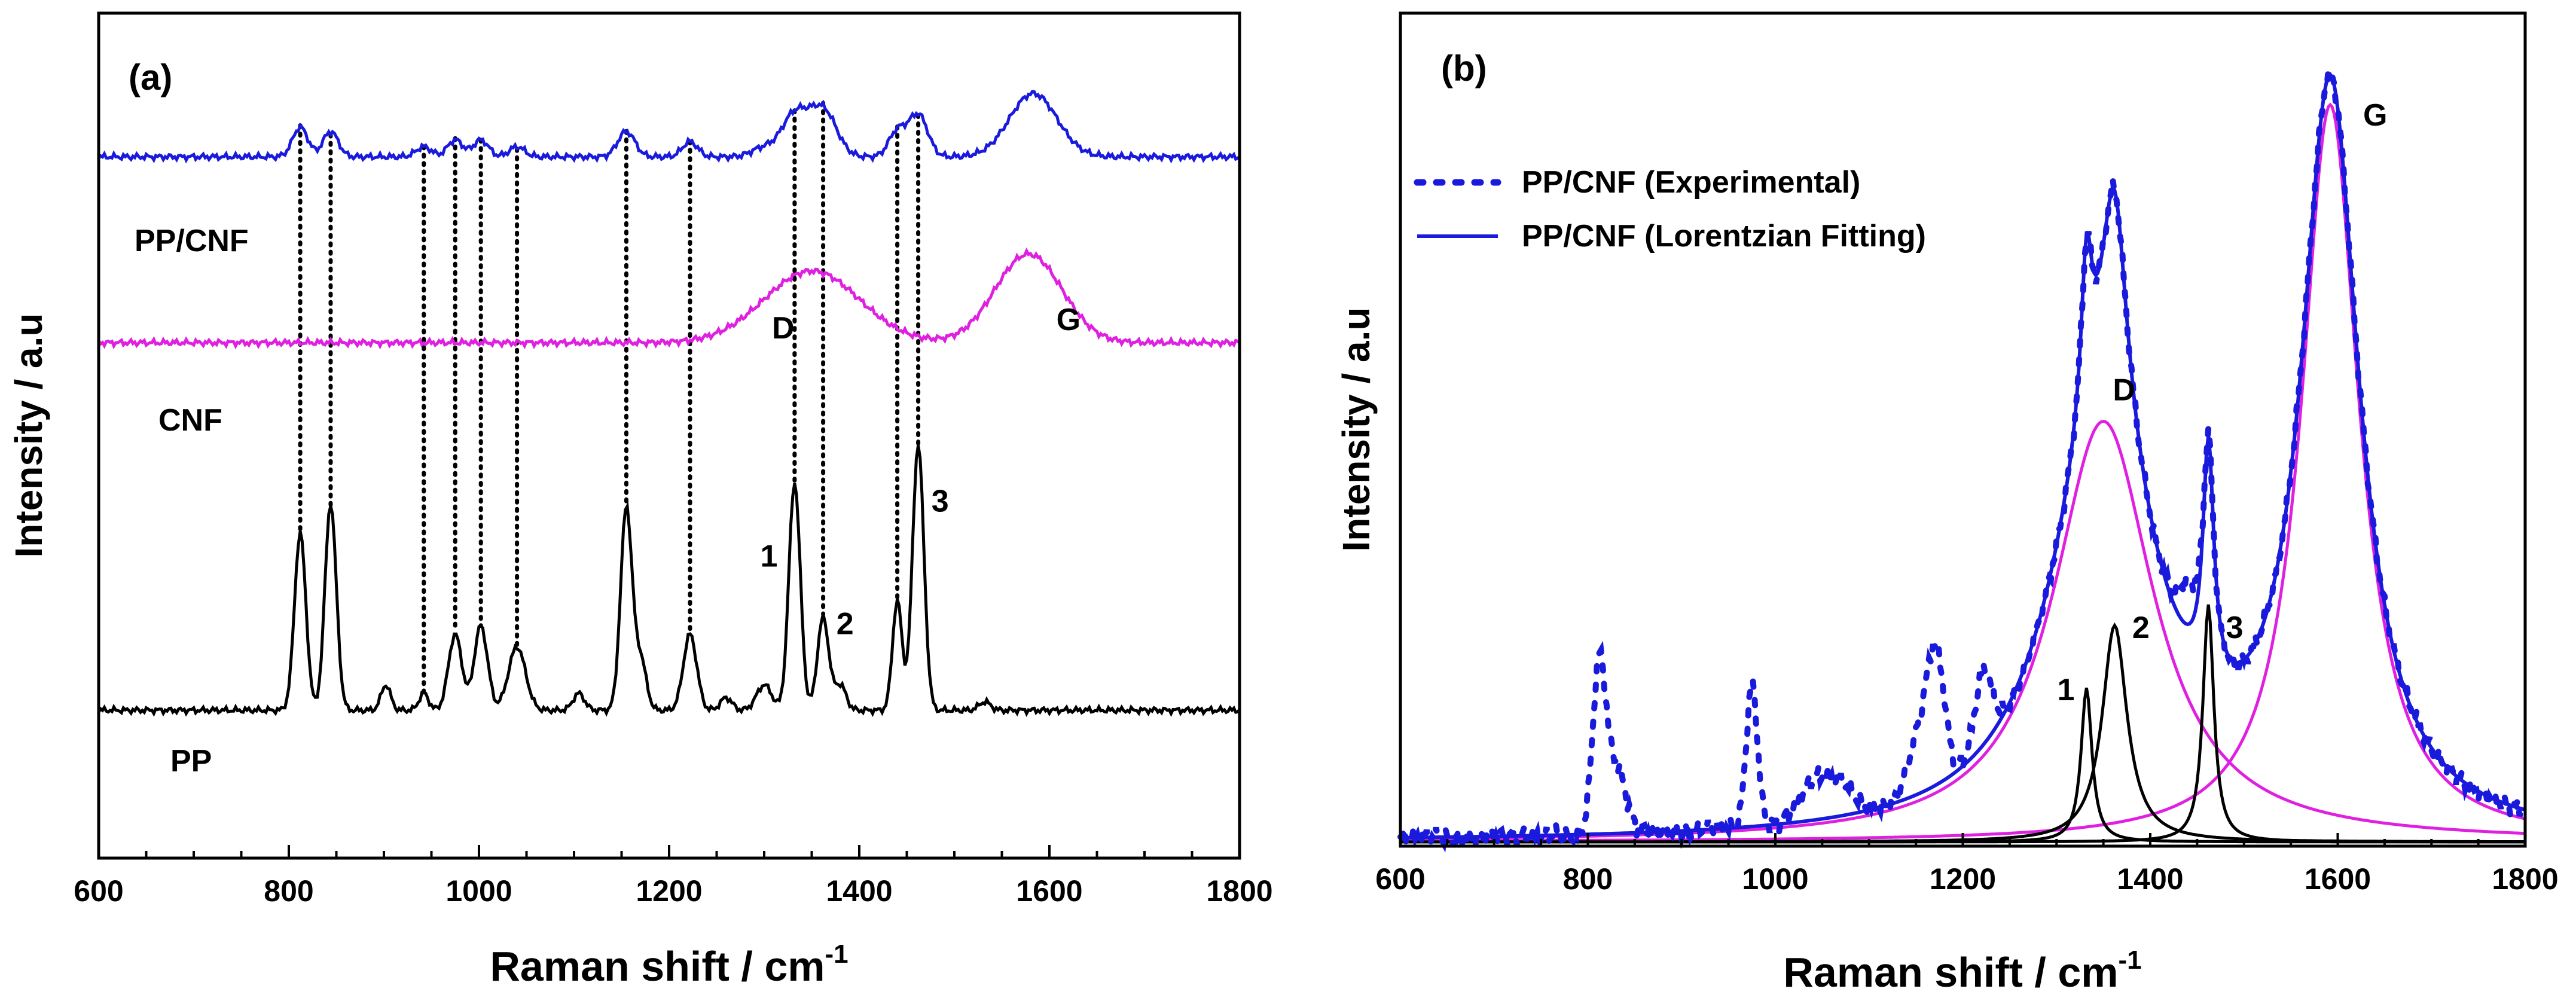 This screenshot has width=2576, height=1007. Describe the element at coordinates (191, 762) in the screenshot. I see `curve-label-pp: PP` at that location.